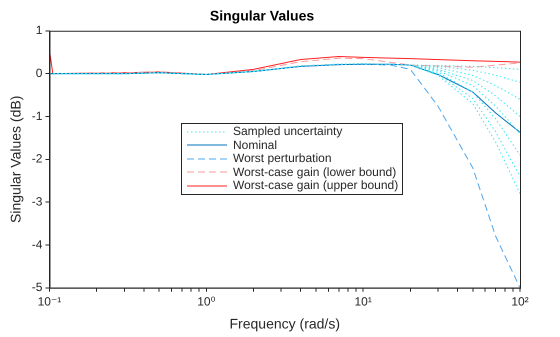 This screenshot has width=560, height=337. I want to click on y-tick-label: -5, so click(37, 287).